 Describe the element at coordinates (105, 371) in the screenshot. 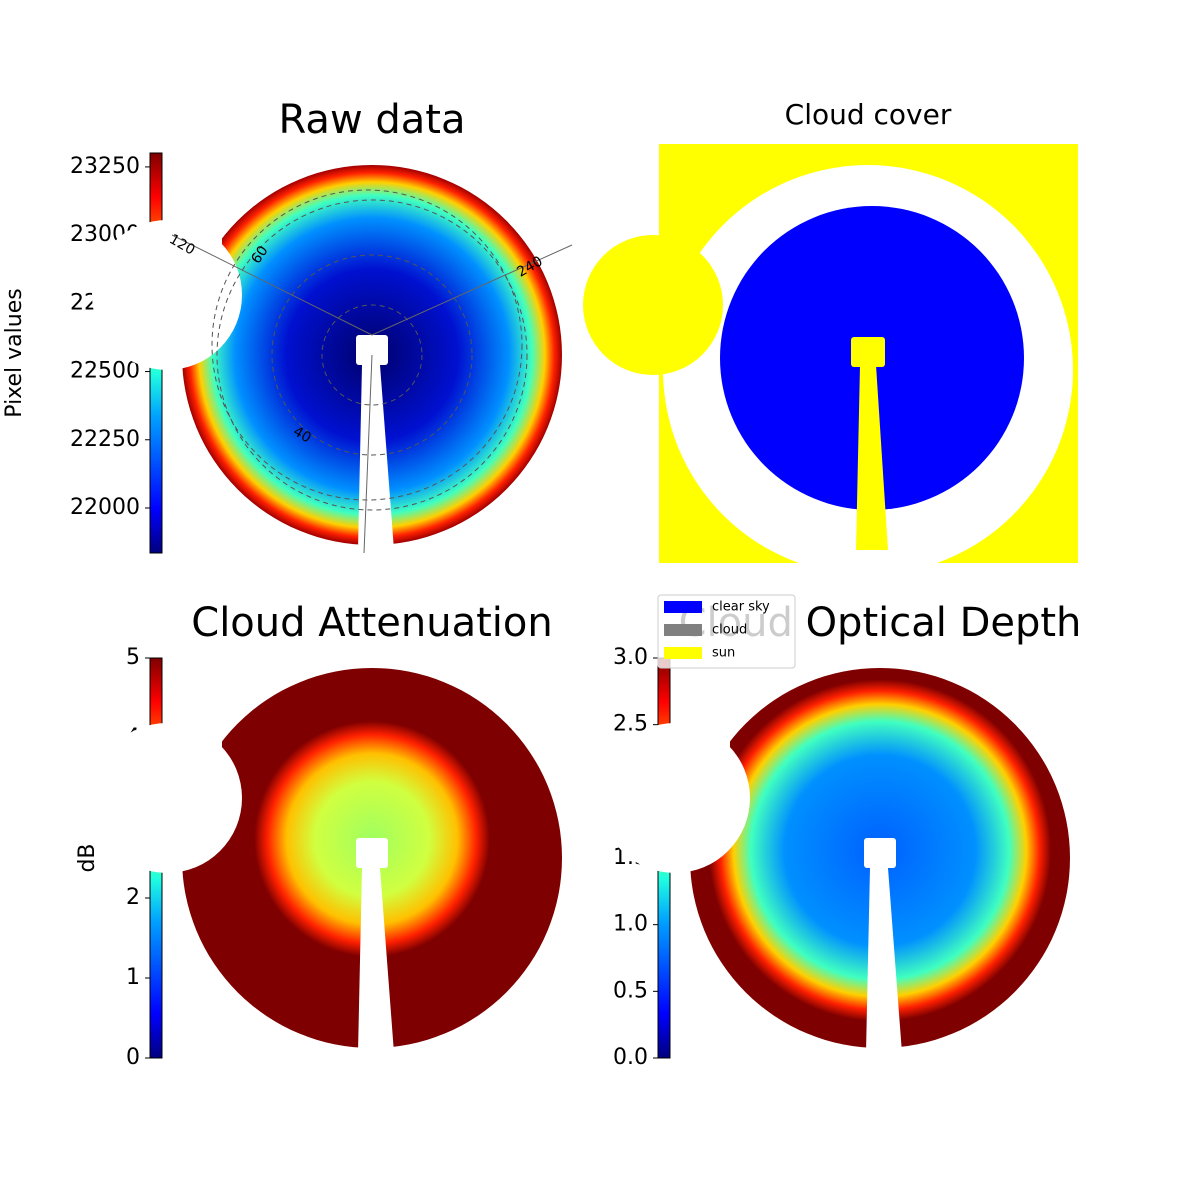

I see `colorbar-tick-label: 22500` at that location.